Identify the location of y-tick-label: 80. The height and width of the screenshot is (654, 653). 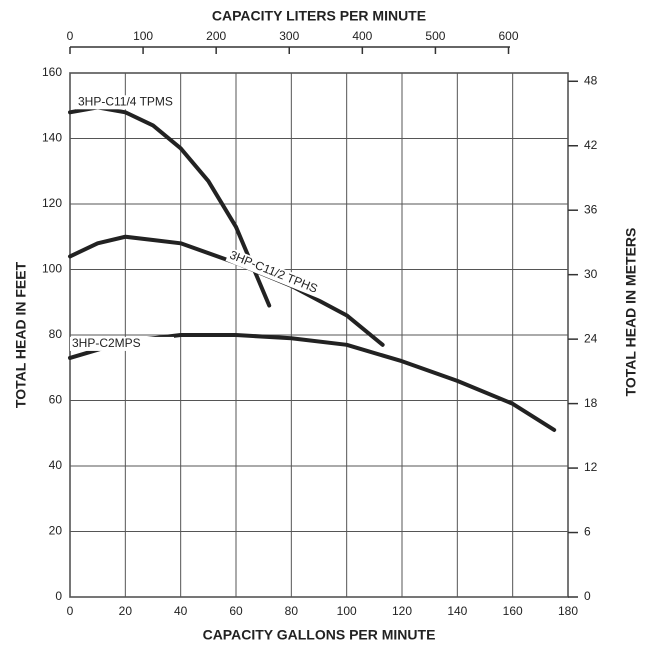
(56, 334).